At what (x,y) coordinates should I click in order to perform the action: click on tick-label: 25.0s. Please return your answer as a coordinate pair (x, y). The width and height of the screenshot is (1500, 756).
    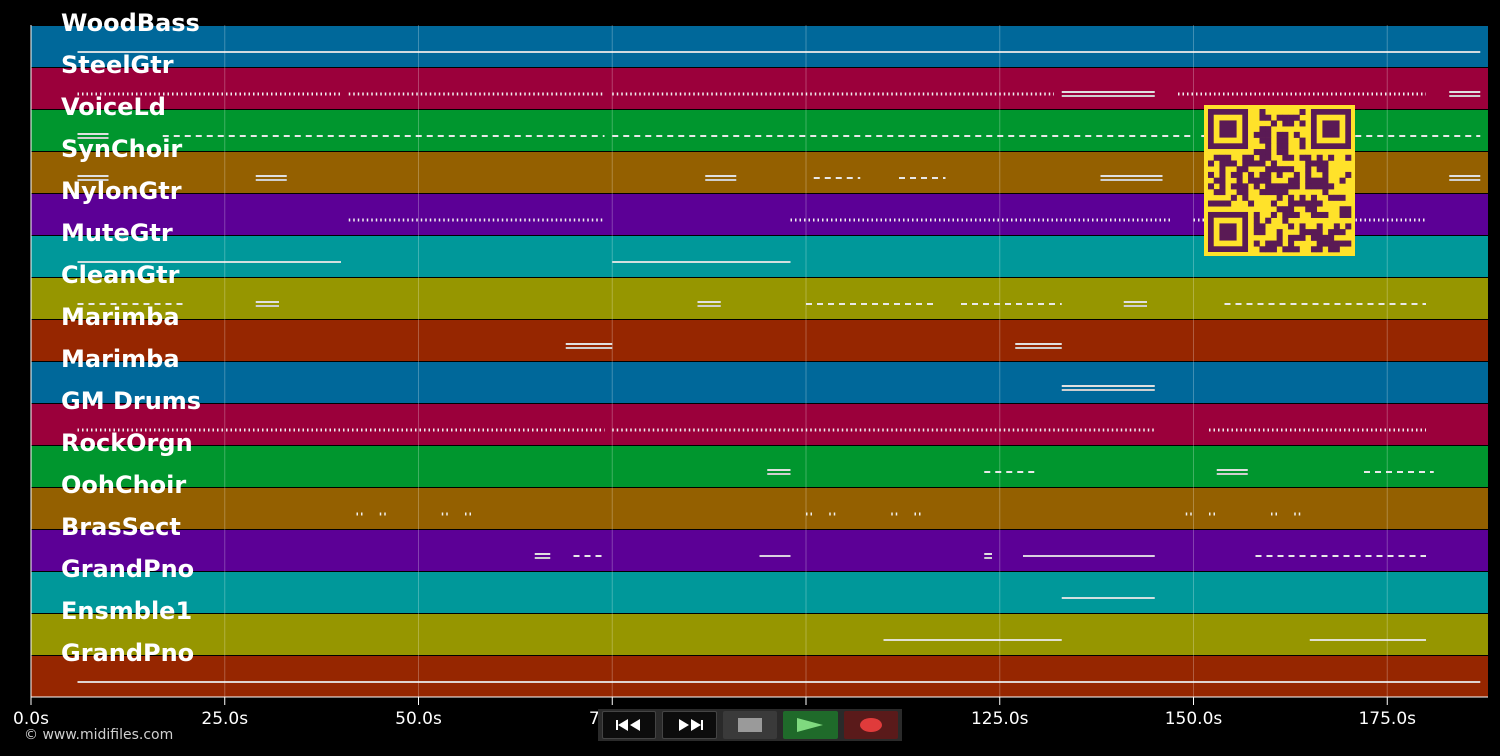
    Looking at the image, I should click on (224, 719).